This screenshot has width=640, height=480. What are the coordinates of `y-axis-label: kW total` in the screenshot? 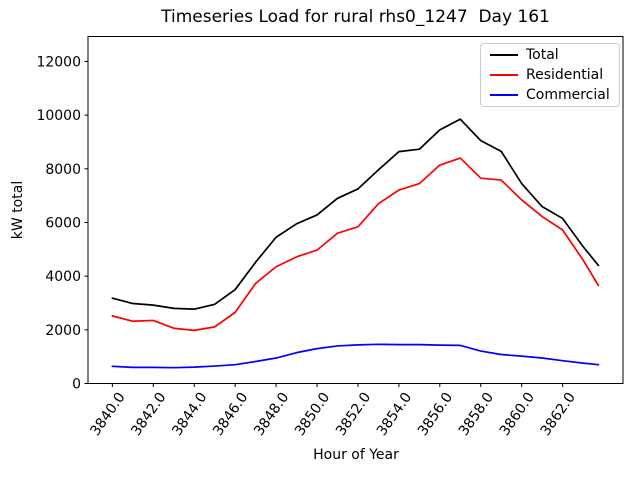 It's located at (18, 210).